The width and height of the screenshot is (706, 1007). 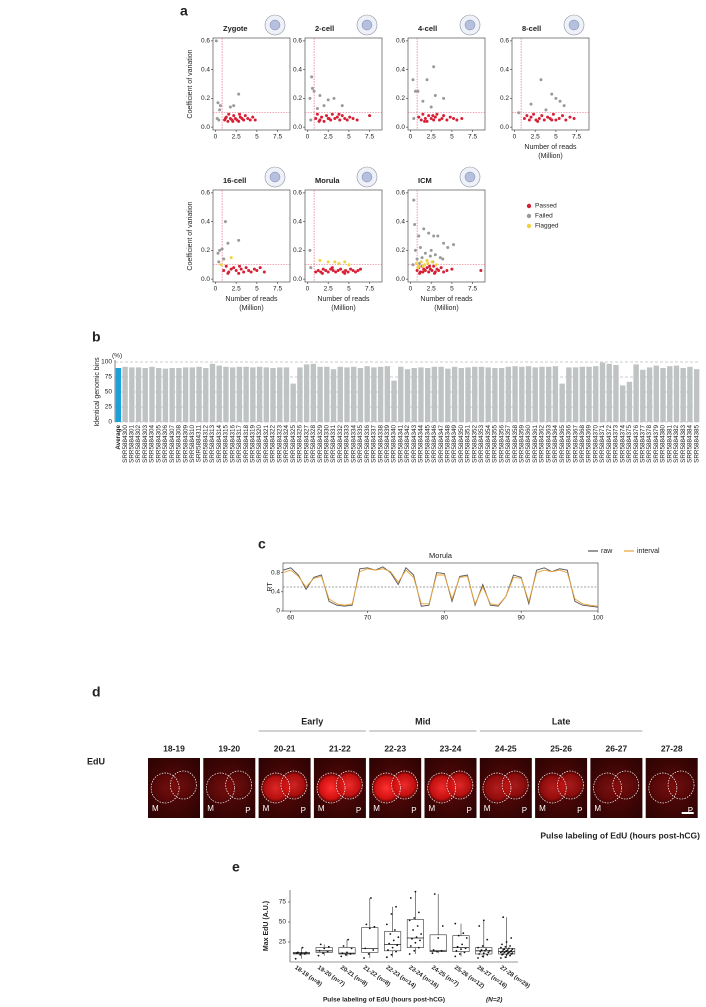 What do you see at coordinates (575, 444) in the screenshot?
I see `x-tick-label: SRR5884367` at bounding box center [575, 444].